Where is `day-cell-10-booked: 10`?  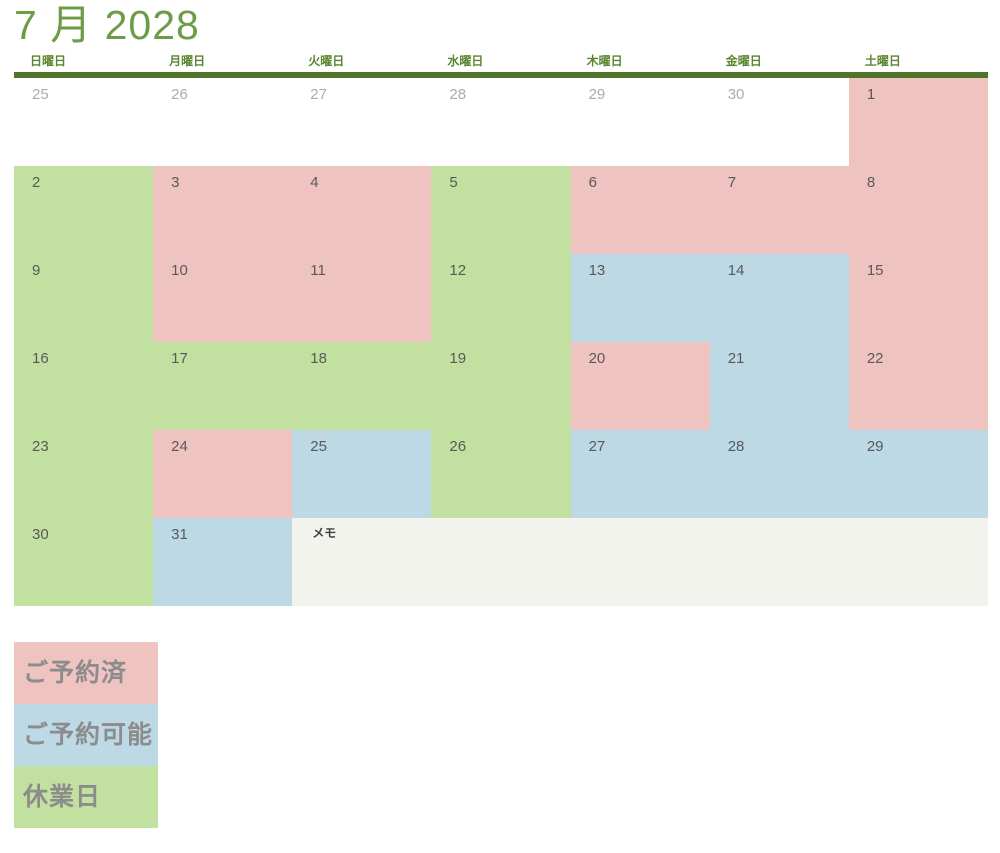
day-cell-10-booked: 10 is located at coordinates (223, 298).